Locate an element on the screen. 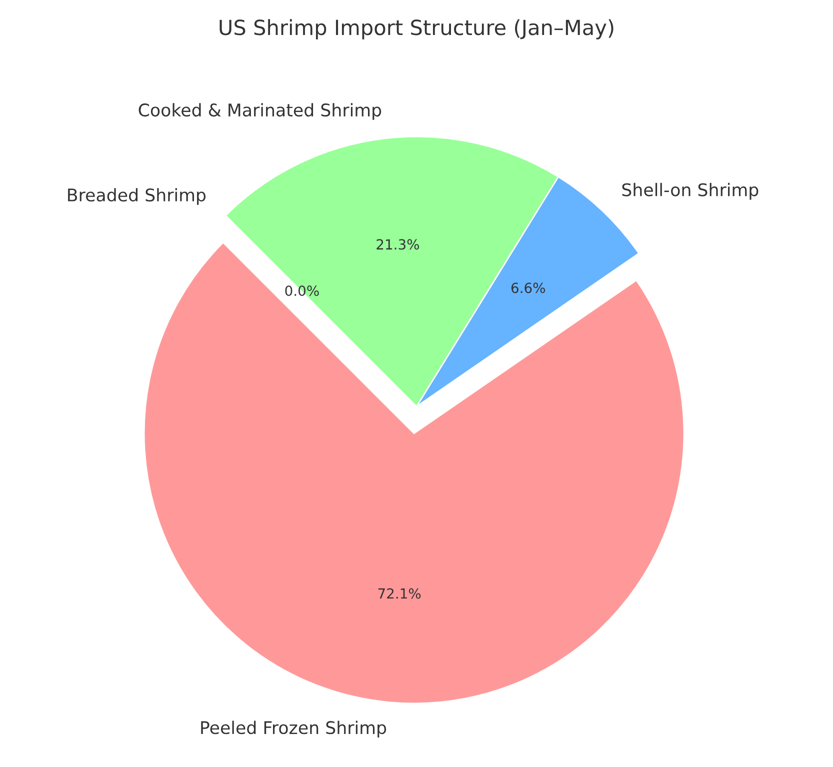 This screenshot has width=833, height=767. text: 0.0% is located at coordinates (302, 290).